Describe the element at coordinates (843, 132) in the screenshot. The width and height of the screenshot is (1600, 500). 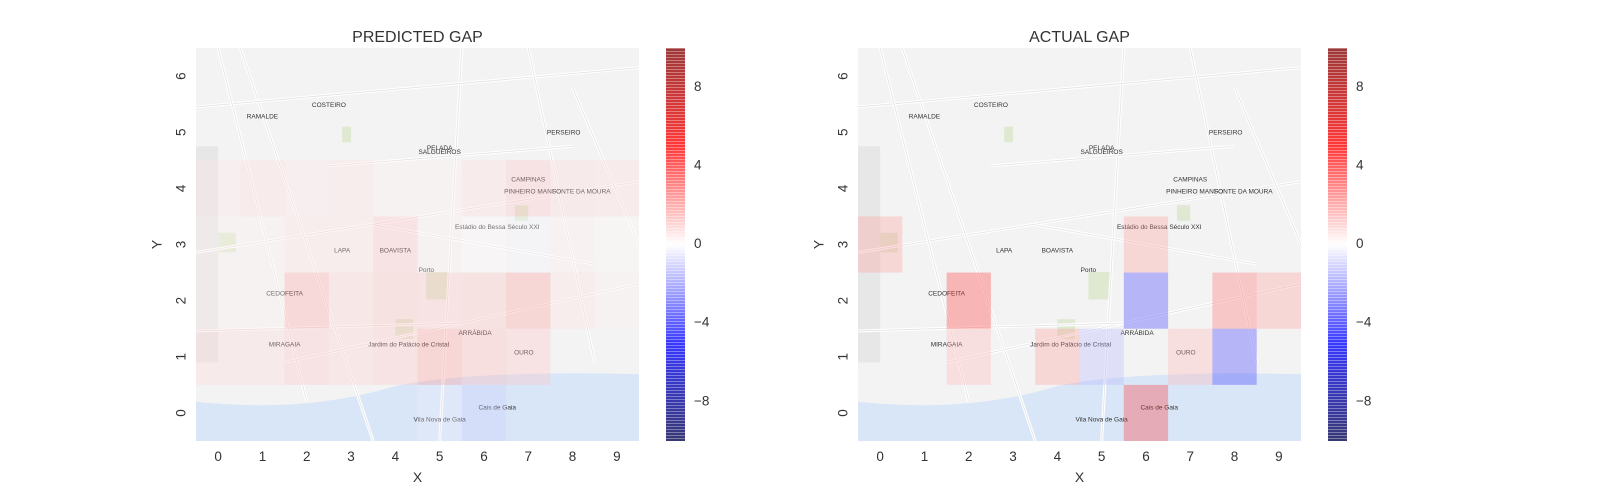
I see `y-tick-label: 5` at that location.